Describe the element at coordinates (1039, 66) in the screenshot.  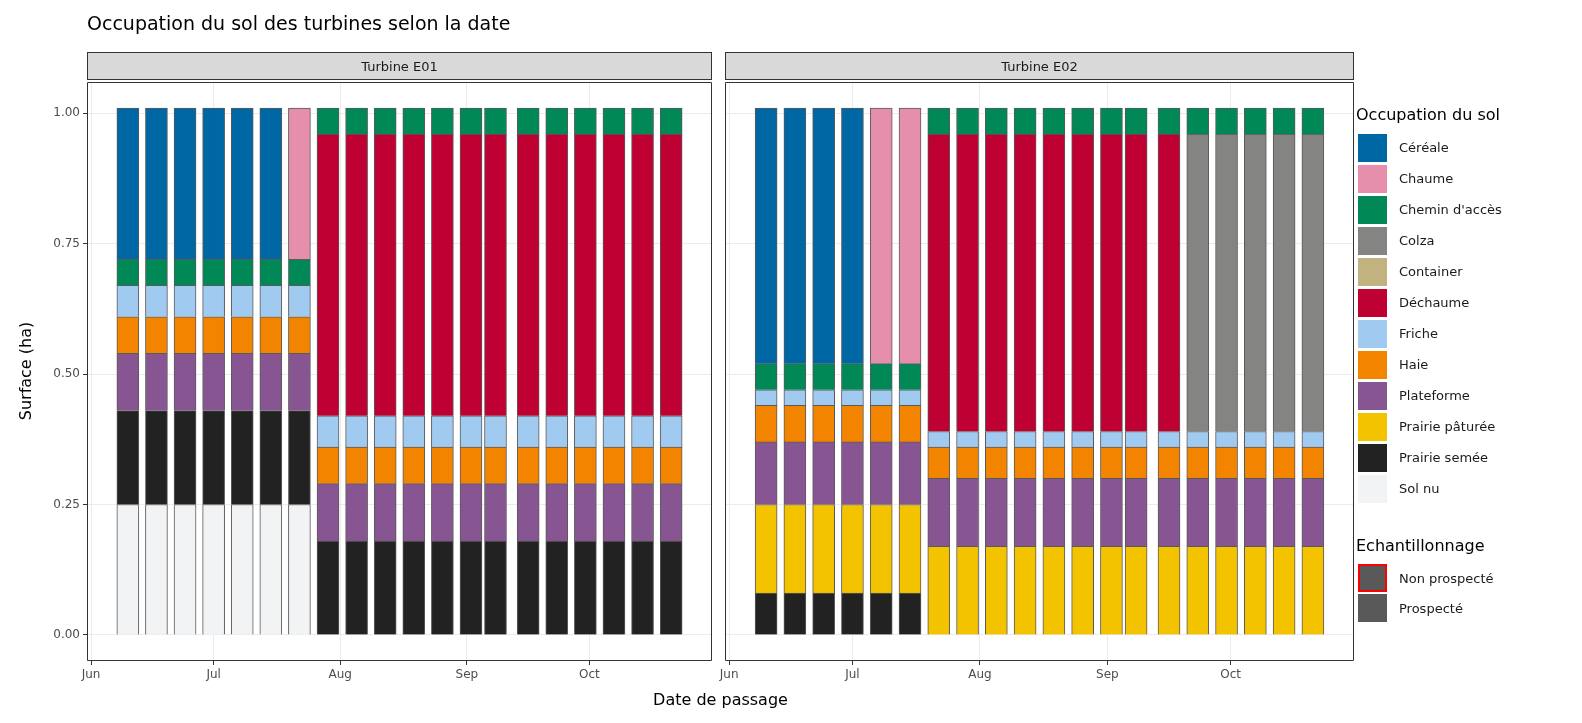
I see `chart-subtitle: Turbine E02` at that location.